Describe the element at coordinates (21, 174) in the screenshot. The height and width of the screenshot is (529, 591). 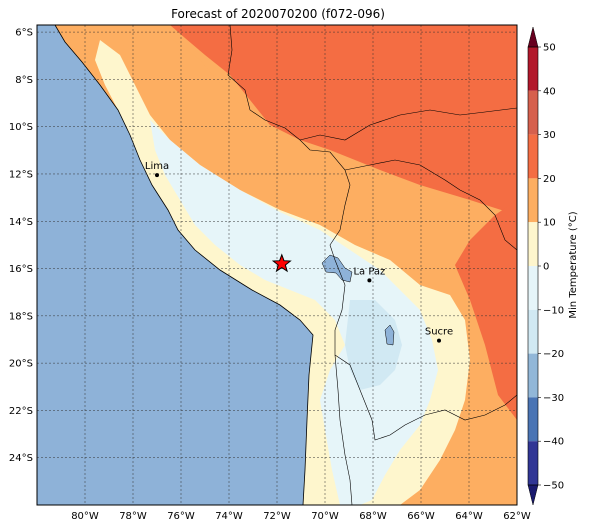
I see `lat-tick-label: 12°S` at that location.